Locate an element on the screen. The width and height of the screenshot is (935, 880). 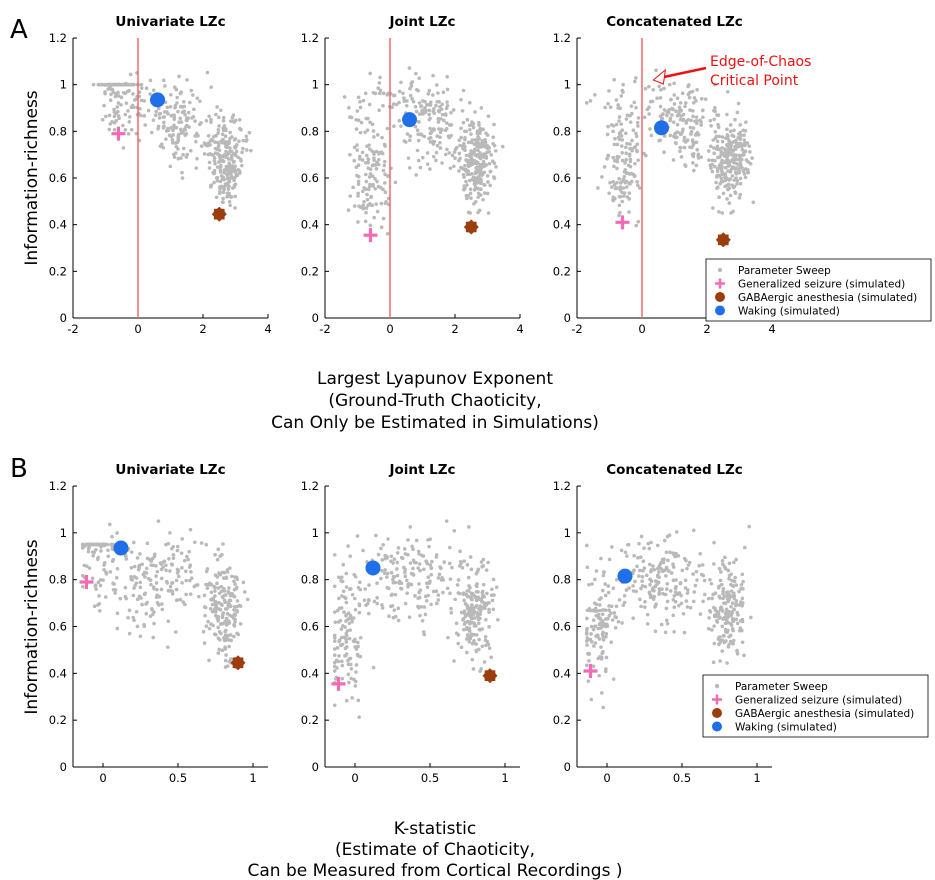
x-tick-label: 1 is located at coordinates (756, 778).